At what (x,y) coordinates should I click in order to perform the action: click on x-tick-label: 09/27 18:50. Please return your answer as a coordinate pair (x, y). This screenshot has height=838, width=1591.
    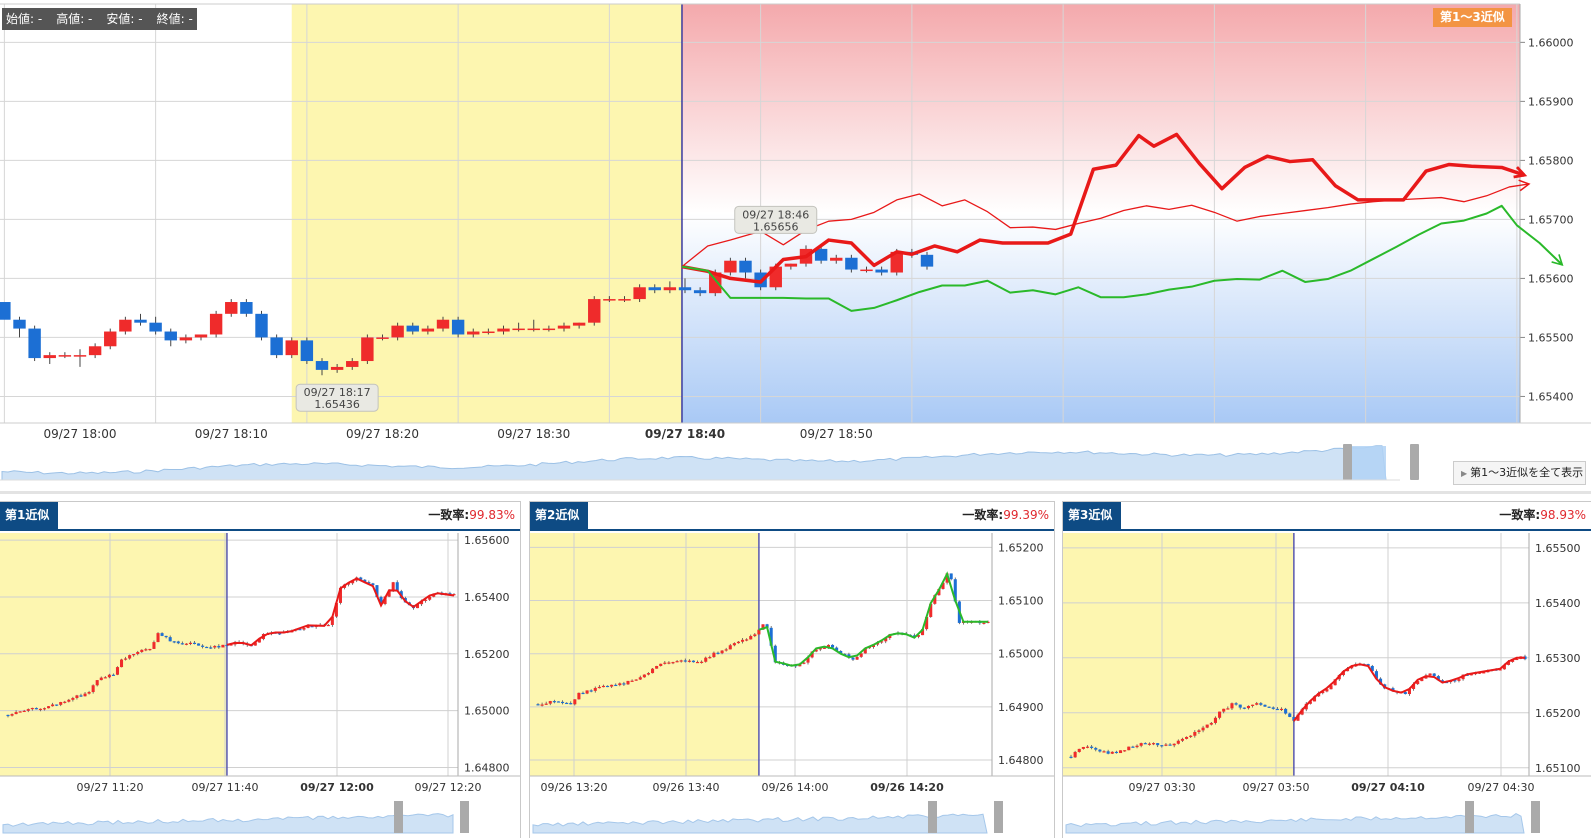
    Looking at the image, I should click on (836, 434).